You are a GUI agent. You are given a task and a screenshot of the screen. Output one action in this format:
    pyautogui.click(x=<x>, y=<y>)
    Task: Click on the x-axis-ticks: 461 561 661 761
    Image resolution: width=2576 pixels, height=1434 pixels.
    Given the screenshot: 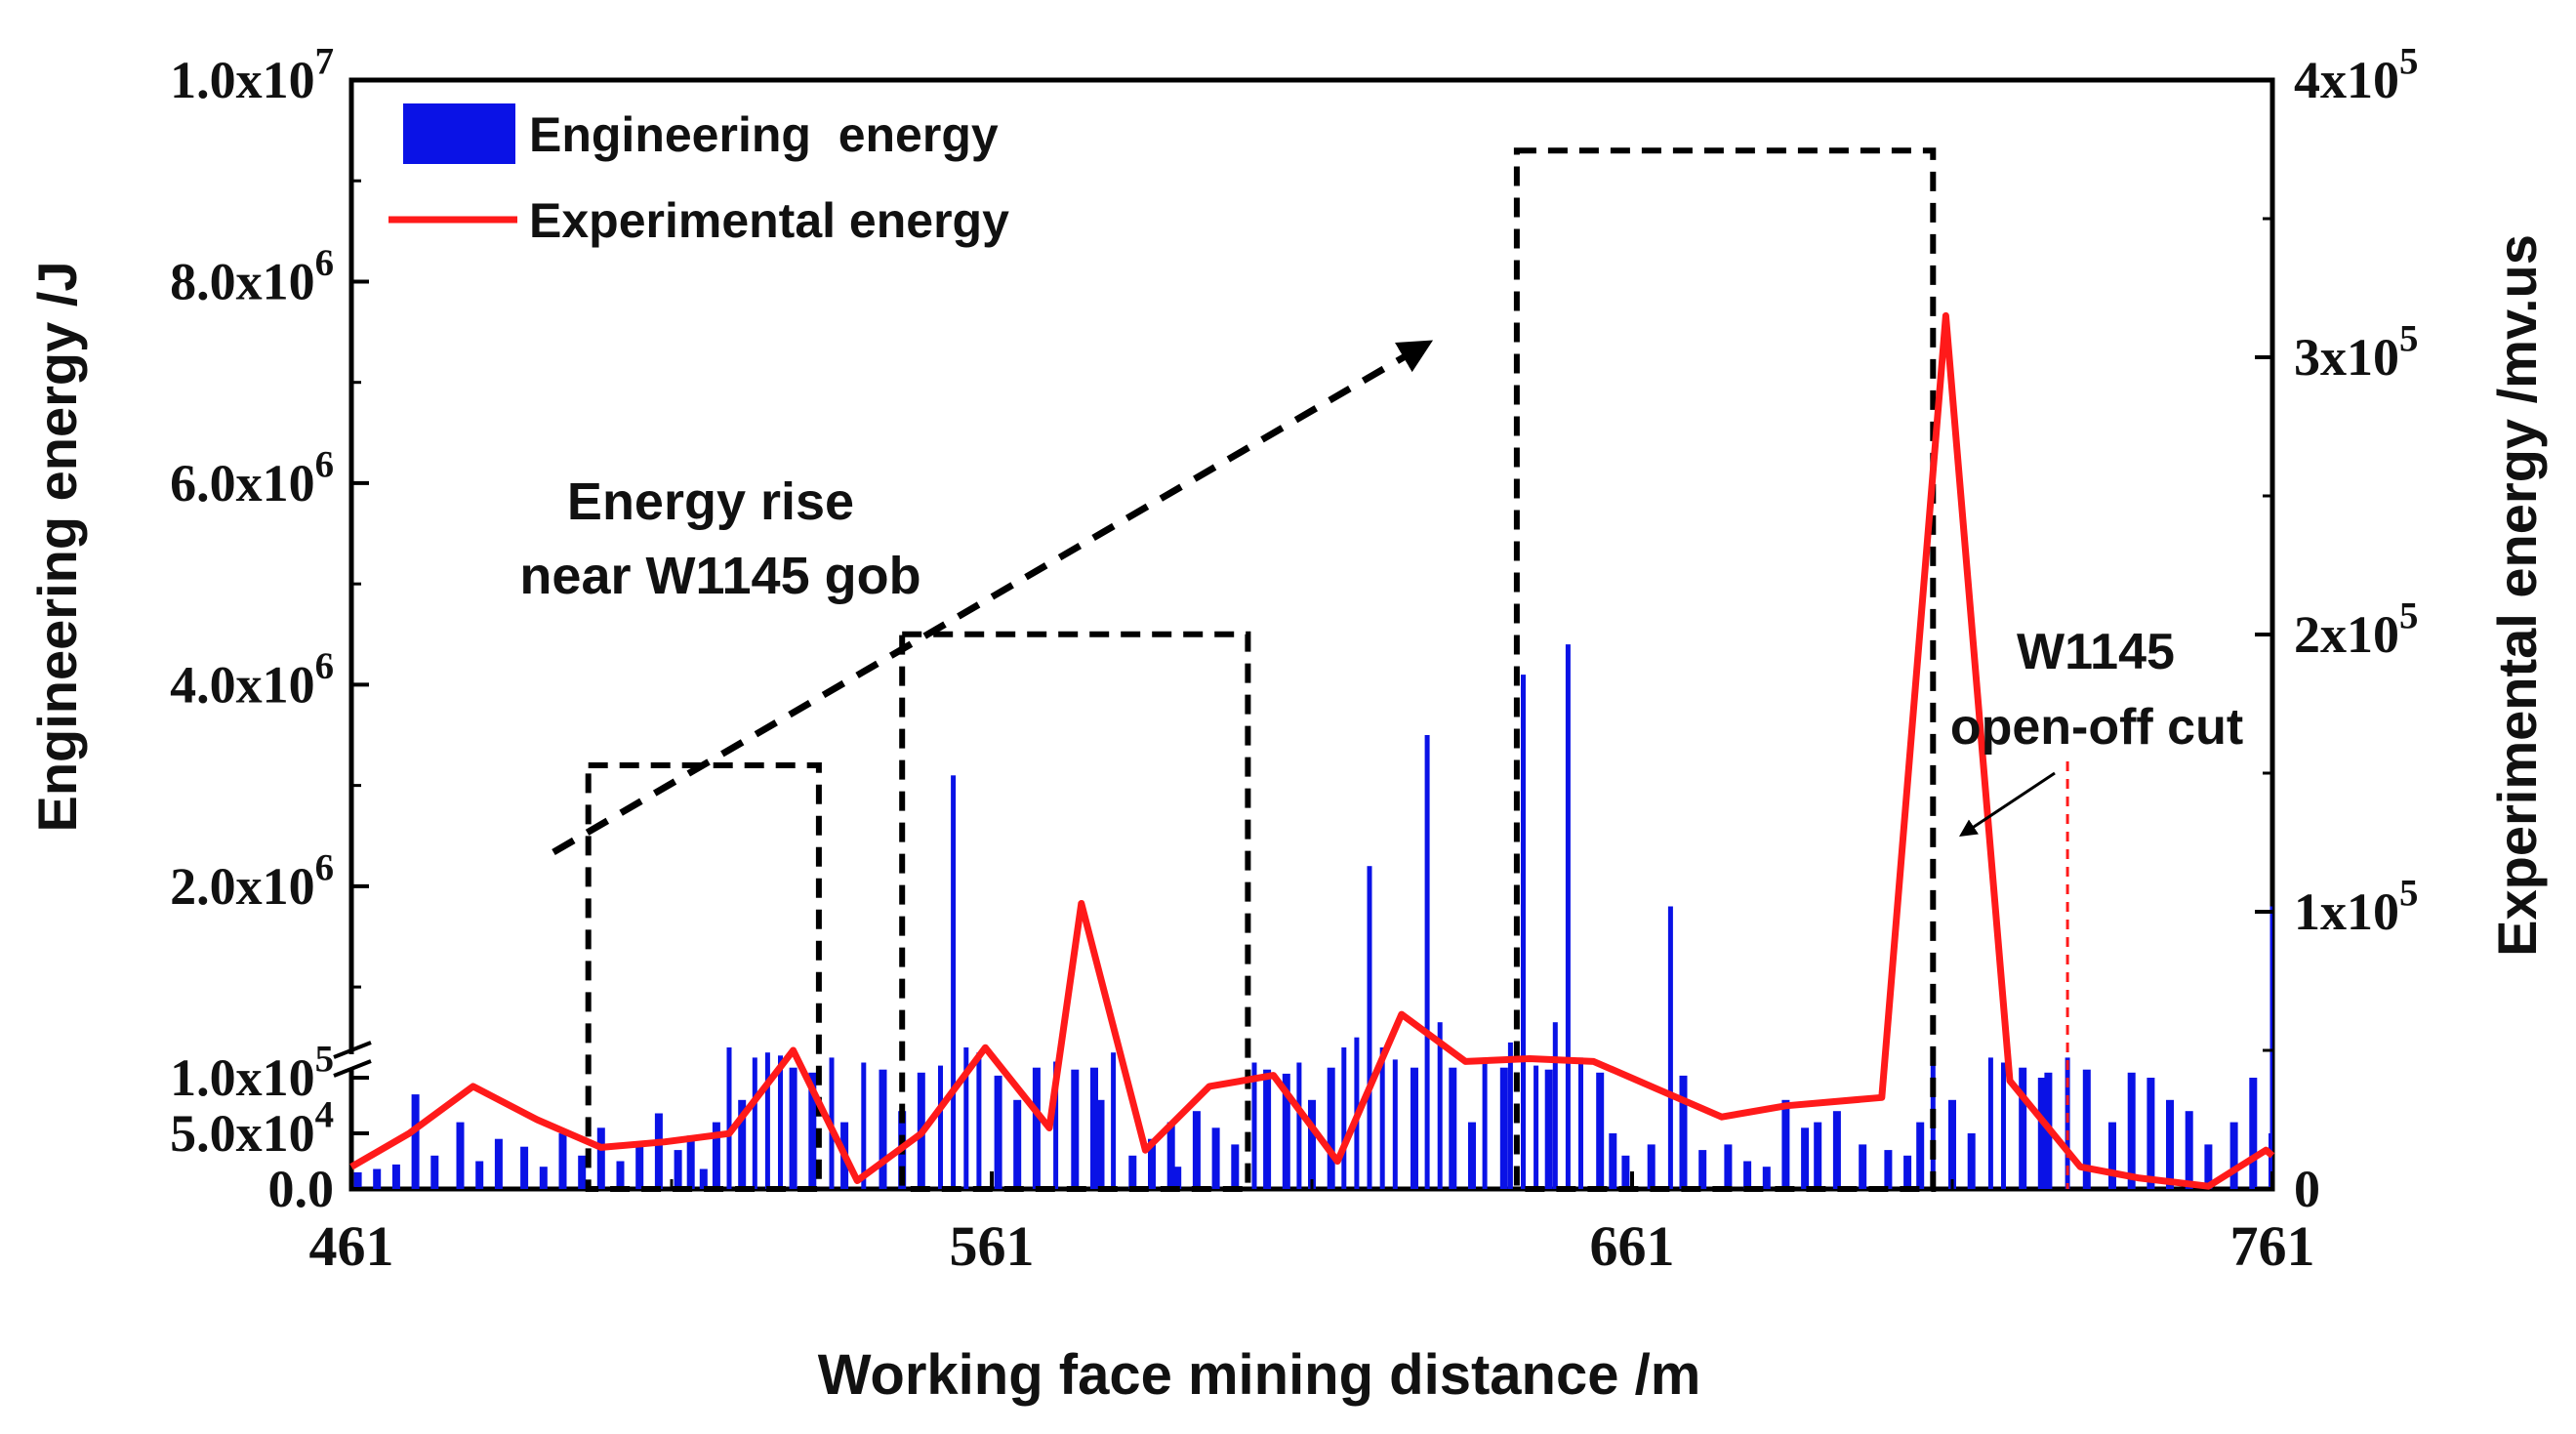 What is the action you would take?
    pyautogui.click(x=1312, y=1225)
    